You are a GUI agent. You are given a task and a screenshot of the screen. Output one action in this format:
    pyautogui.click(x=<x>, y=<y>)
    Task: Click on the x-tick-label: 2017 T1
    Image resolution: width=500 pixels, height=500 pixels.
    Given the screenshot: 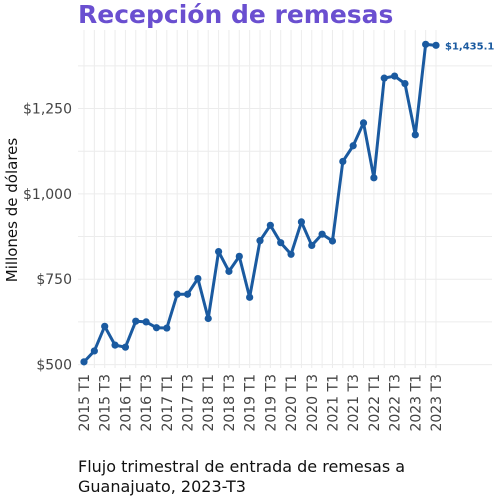 What is the action you would take?
    pyautogui.click(x=168, y=403)
    